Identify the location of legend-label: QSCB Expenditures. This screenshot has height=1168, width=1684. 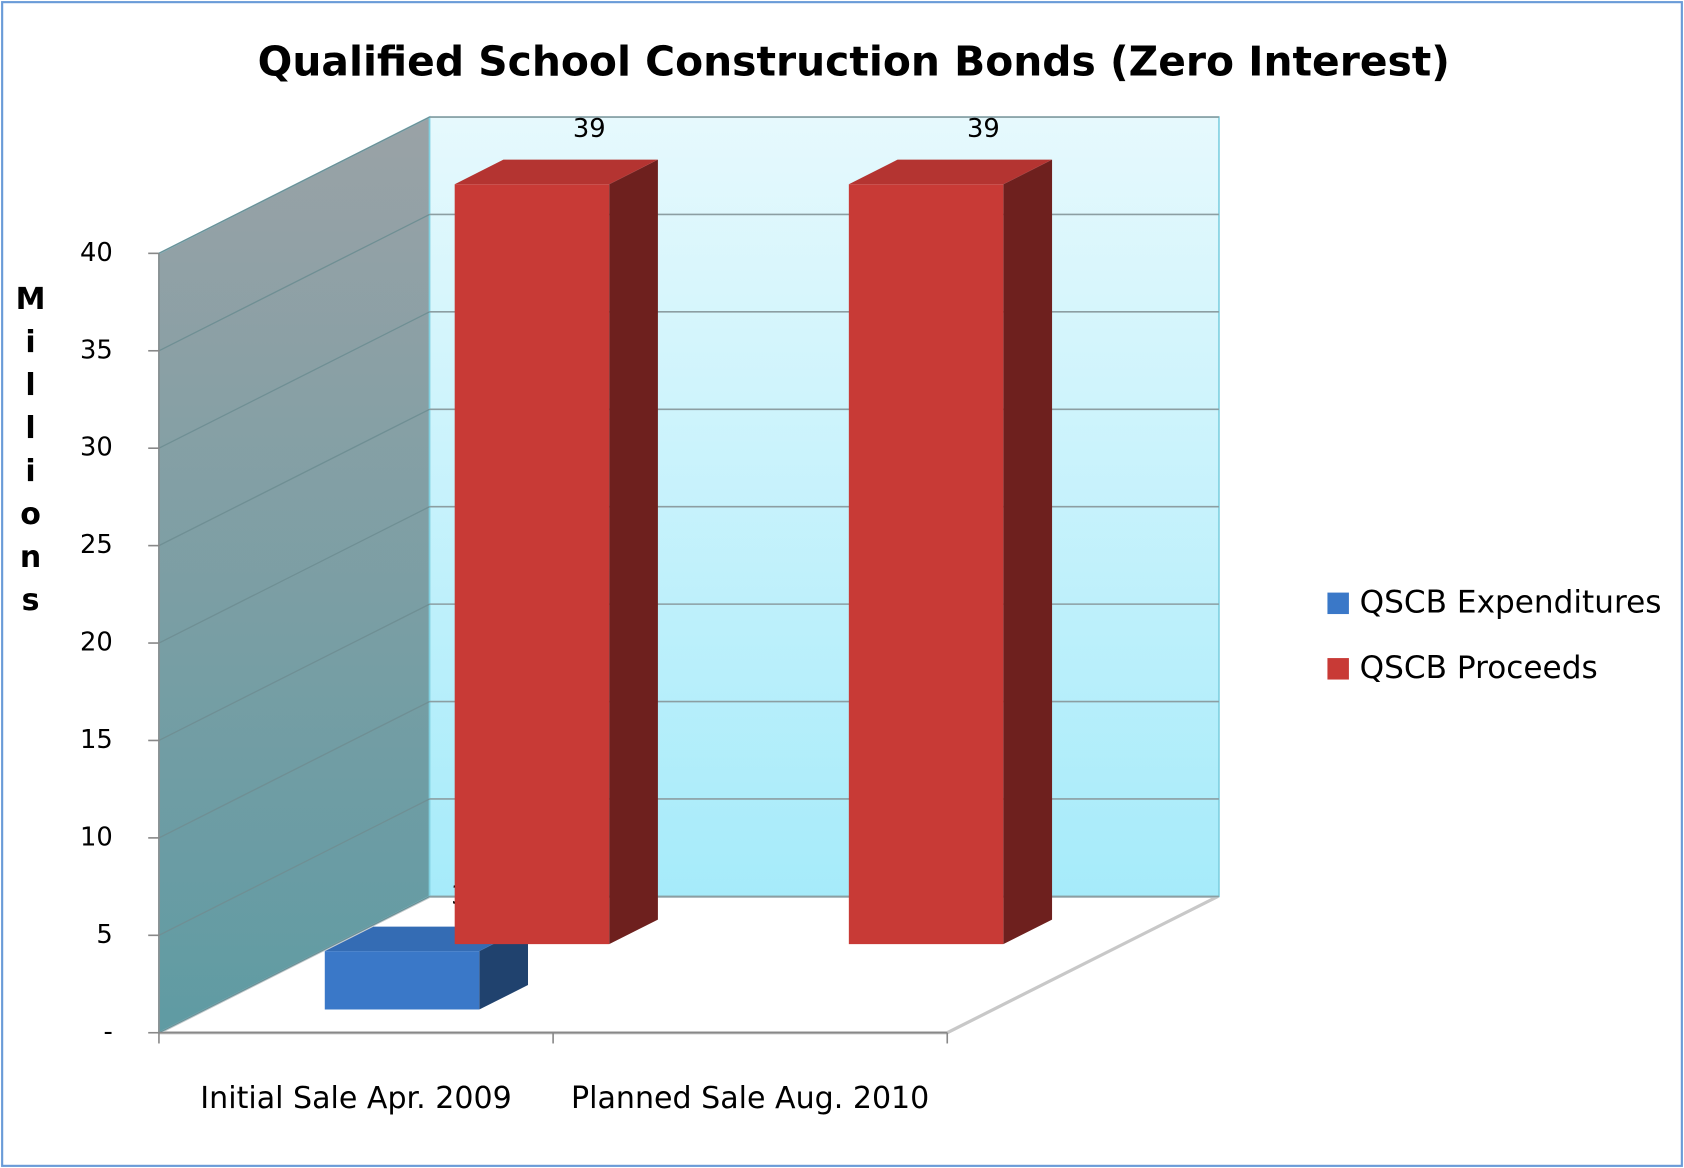
(1511, 602).